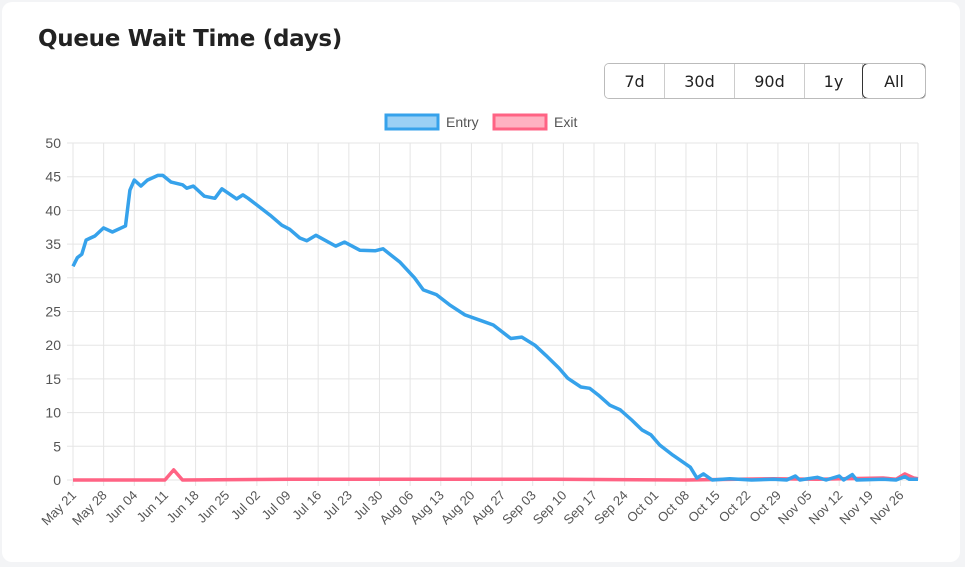 Image resolution: width=965 pixels, height=567 pixels. Describe the element at coordinates (53, 379) in the screenshot. I see `y-tick-label: 15` at that location.